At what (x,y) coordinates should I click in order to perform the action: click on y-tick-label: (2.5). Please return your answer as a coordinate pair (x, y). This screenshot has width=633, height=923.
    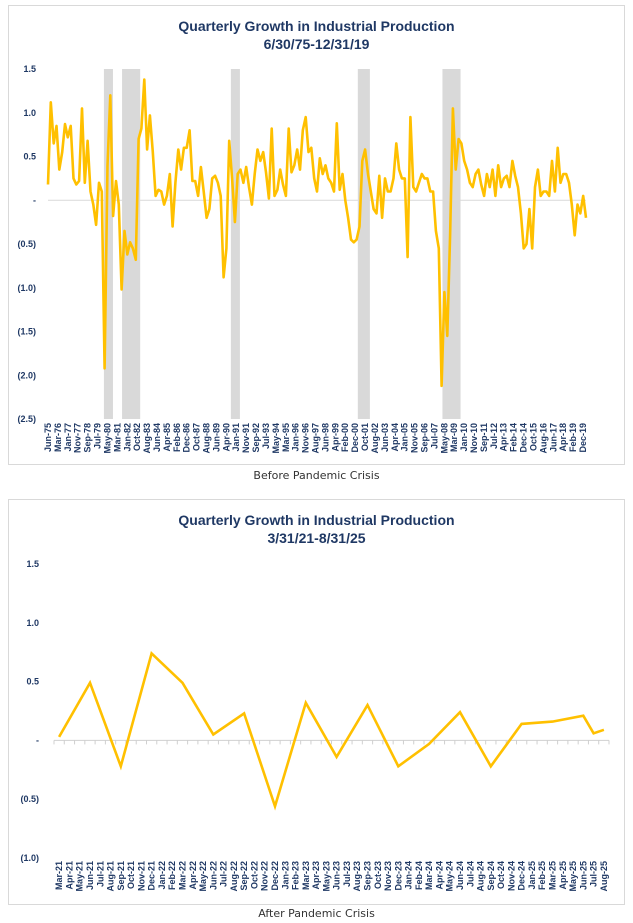
    Looking at the image, I should click on (26, 419).